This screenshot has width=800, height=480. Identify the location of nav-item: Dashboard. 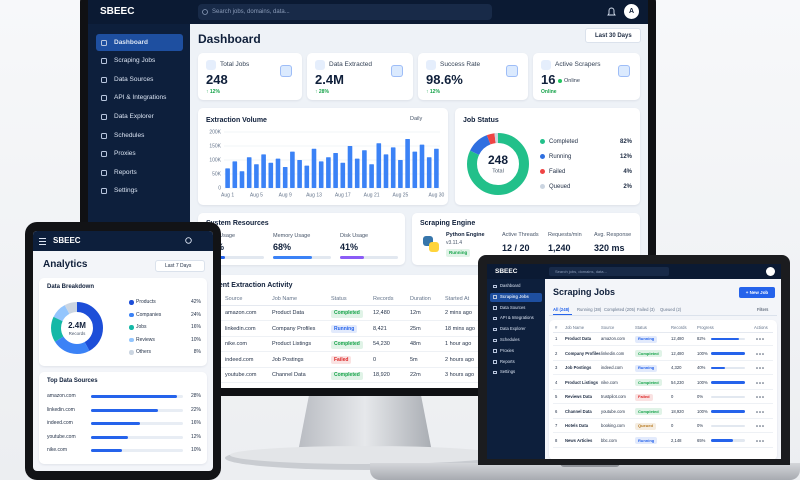
(131, 42).